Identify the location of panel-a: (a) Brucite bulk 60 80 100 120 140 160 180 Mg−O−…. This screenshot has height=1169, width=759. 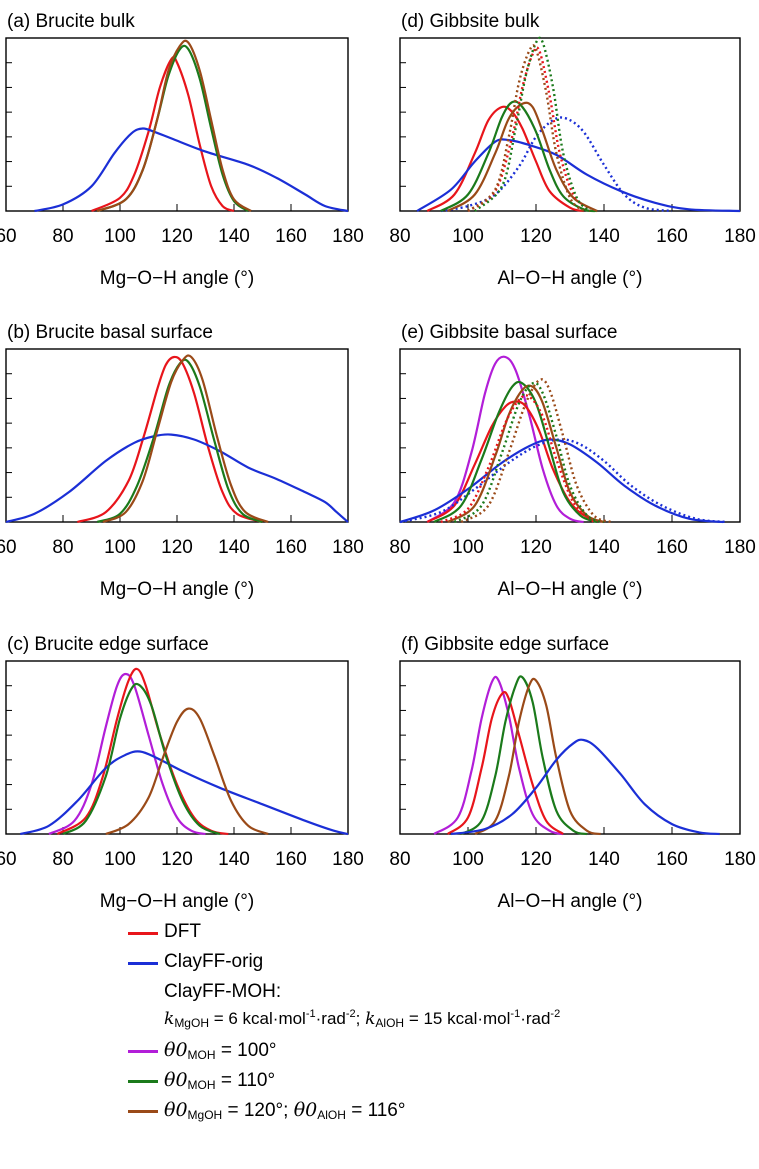
(182, 150).